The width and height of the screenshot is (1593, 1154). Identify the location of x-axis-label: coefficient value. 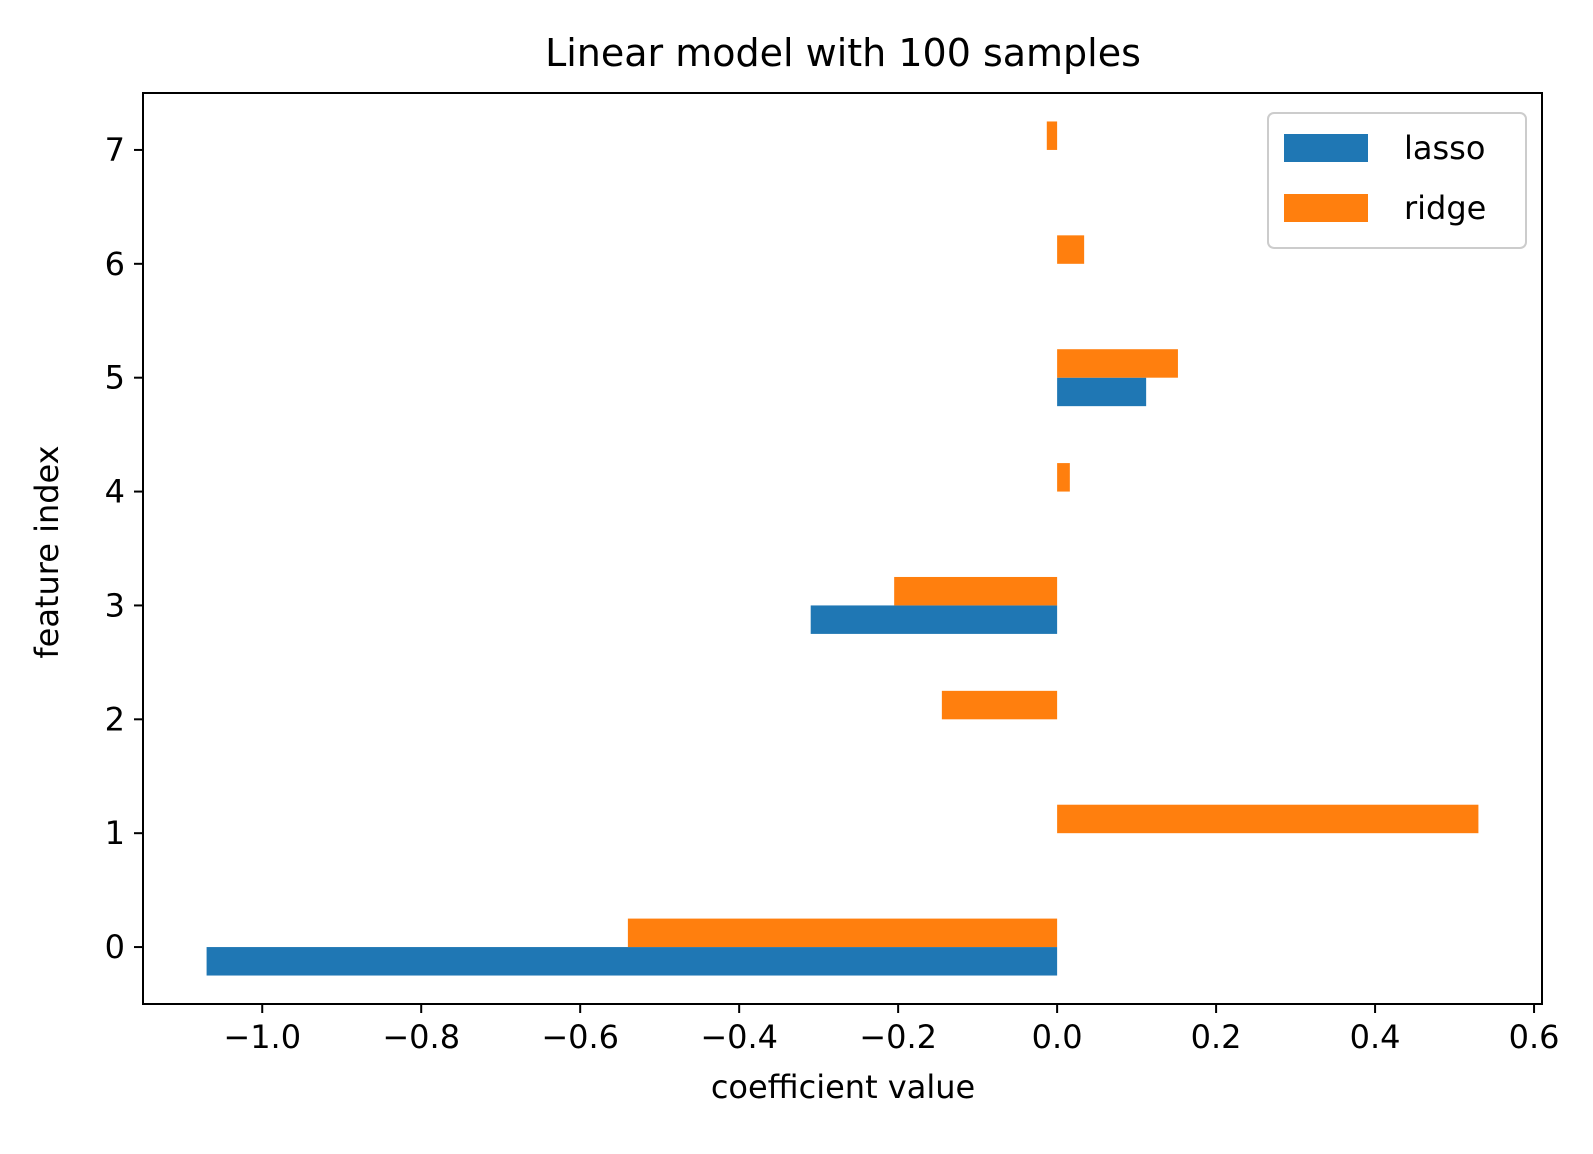
(843, 1087).